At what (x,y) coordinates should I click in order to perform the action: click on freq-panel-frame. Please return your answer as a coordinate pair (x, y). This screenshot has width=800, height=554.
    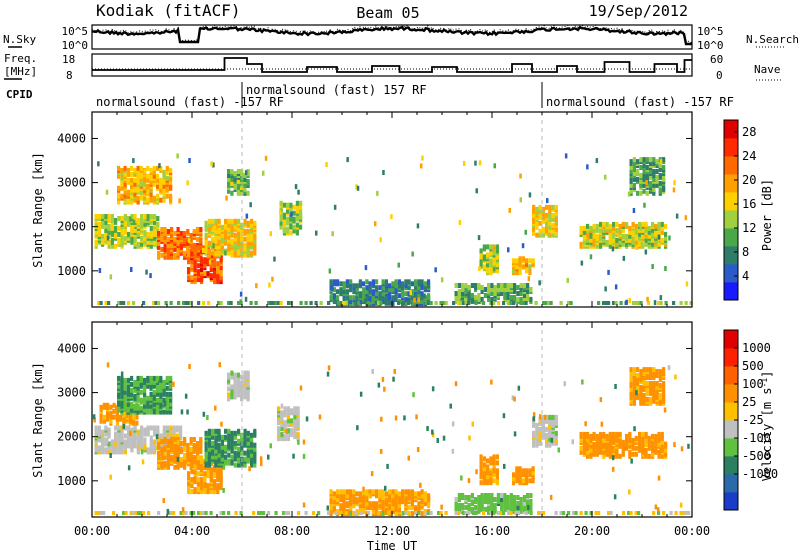
    Looking at the image, I should click on (392, 65).